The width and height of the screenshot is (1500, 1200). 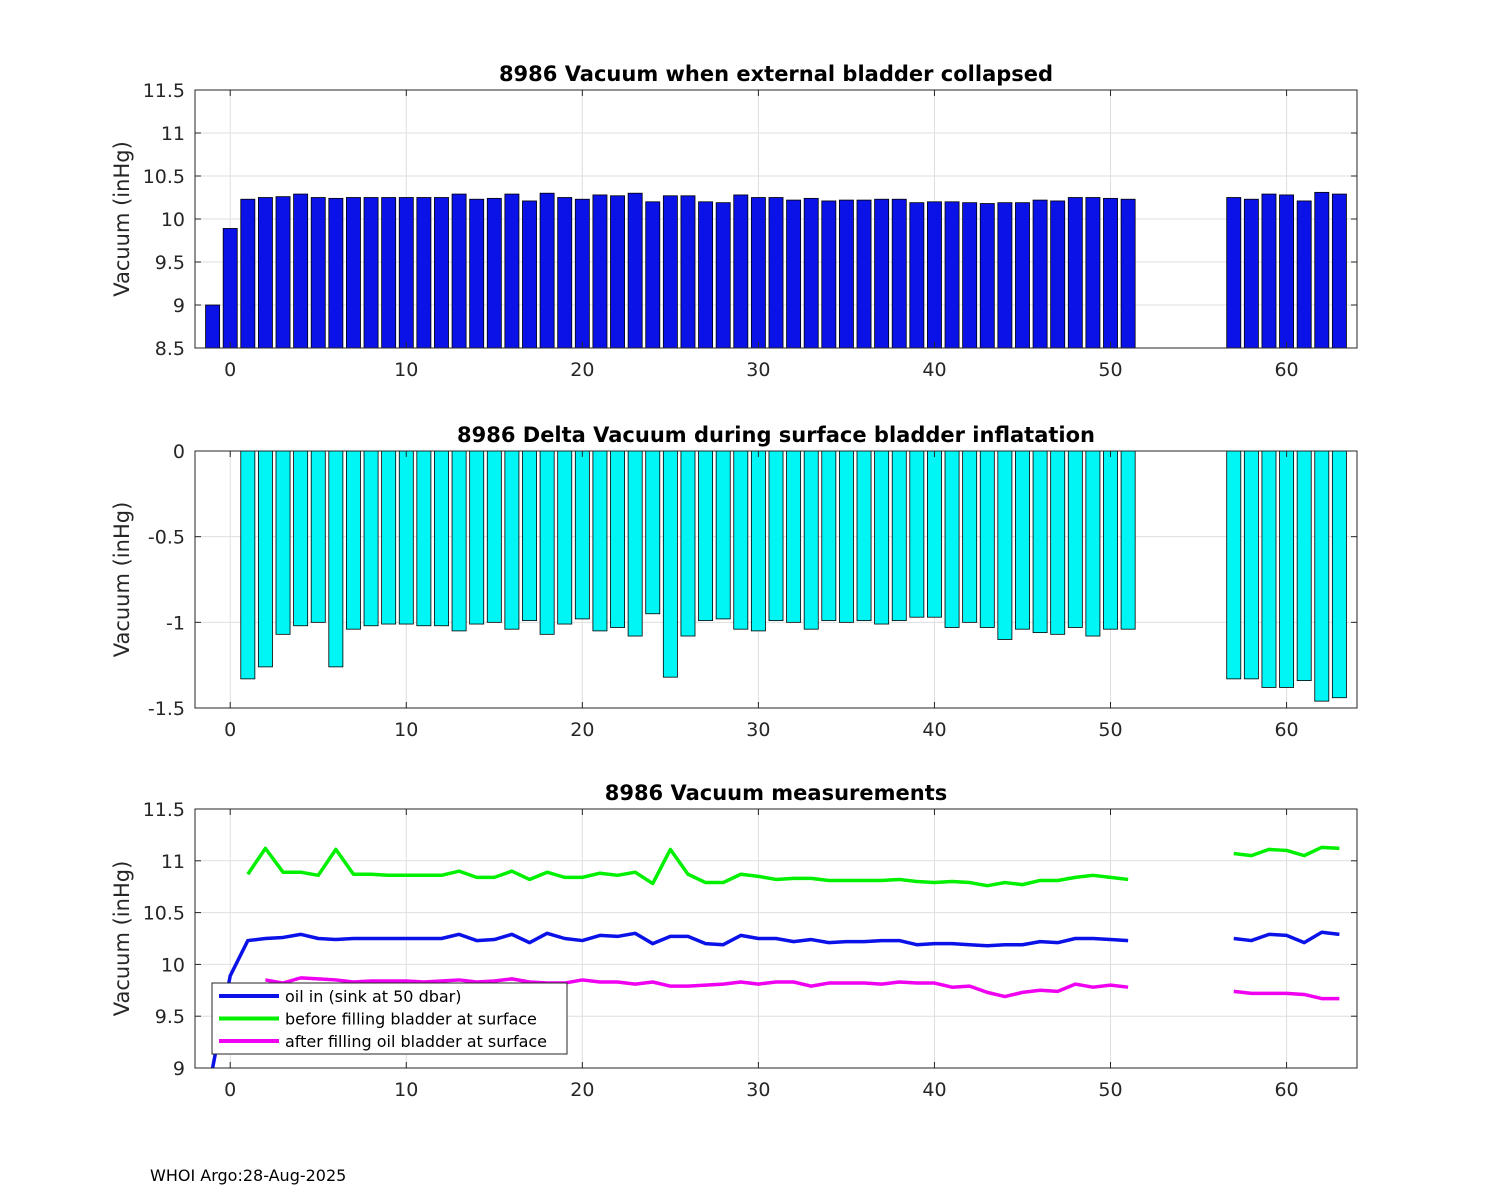 What do you see at coordinates (373, 996) in the screenshot?
I see `legend-label-1: oil in (sink at 50 dbar)` at bounding box center [373, 996].